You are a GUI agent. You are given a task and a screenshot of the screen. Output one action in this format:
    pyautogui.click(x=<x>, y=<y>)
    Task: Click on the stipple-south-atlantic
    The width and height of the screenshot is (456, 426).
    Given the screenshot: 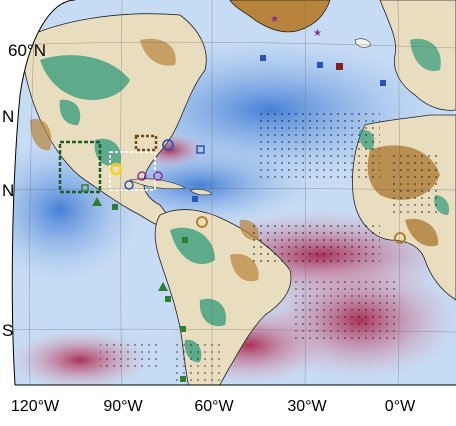 What is the action you would take?
    pyautogui.click(x=345, y=310)
    